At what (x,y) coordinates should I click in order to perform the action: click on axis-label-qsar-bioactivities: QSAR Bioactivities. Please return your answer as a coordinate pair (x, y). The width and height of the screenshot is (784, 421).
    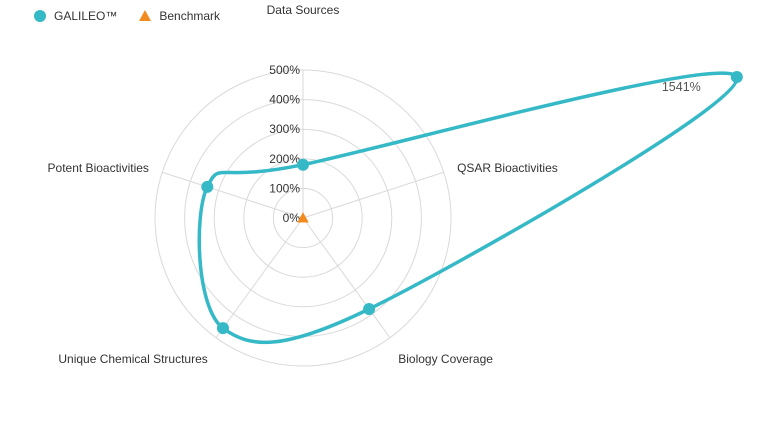
    Looking at the image, I should click on (507, 168).